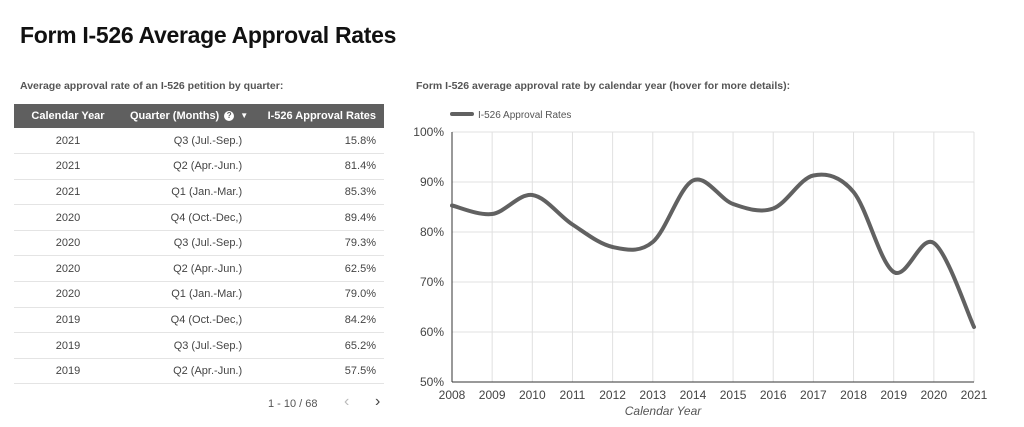 The width and height of the screenshot is (1024, 427). Describe the element at coordinates (773, 395) in the screenshot. I see `x-tick-label: 2016` at that location.